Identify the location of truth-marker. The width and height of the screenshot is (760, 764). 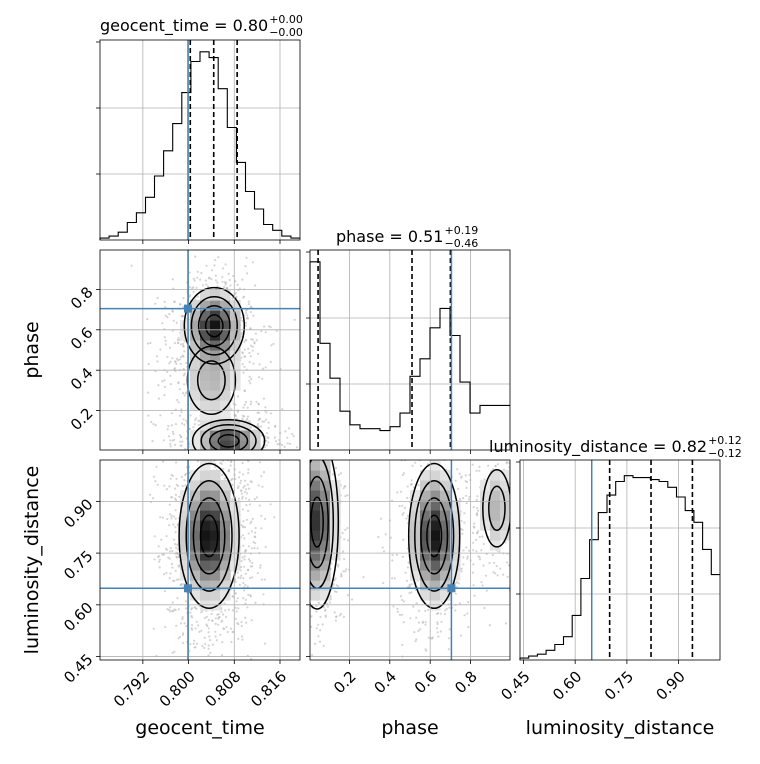
(188, 308).